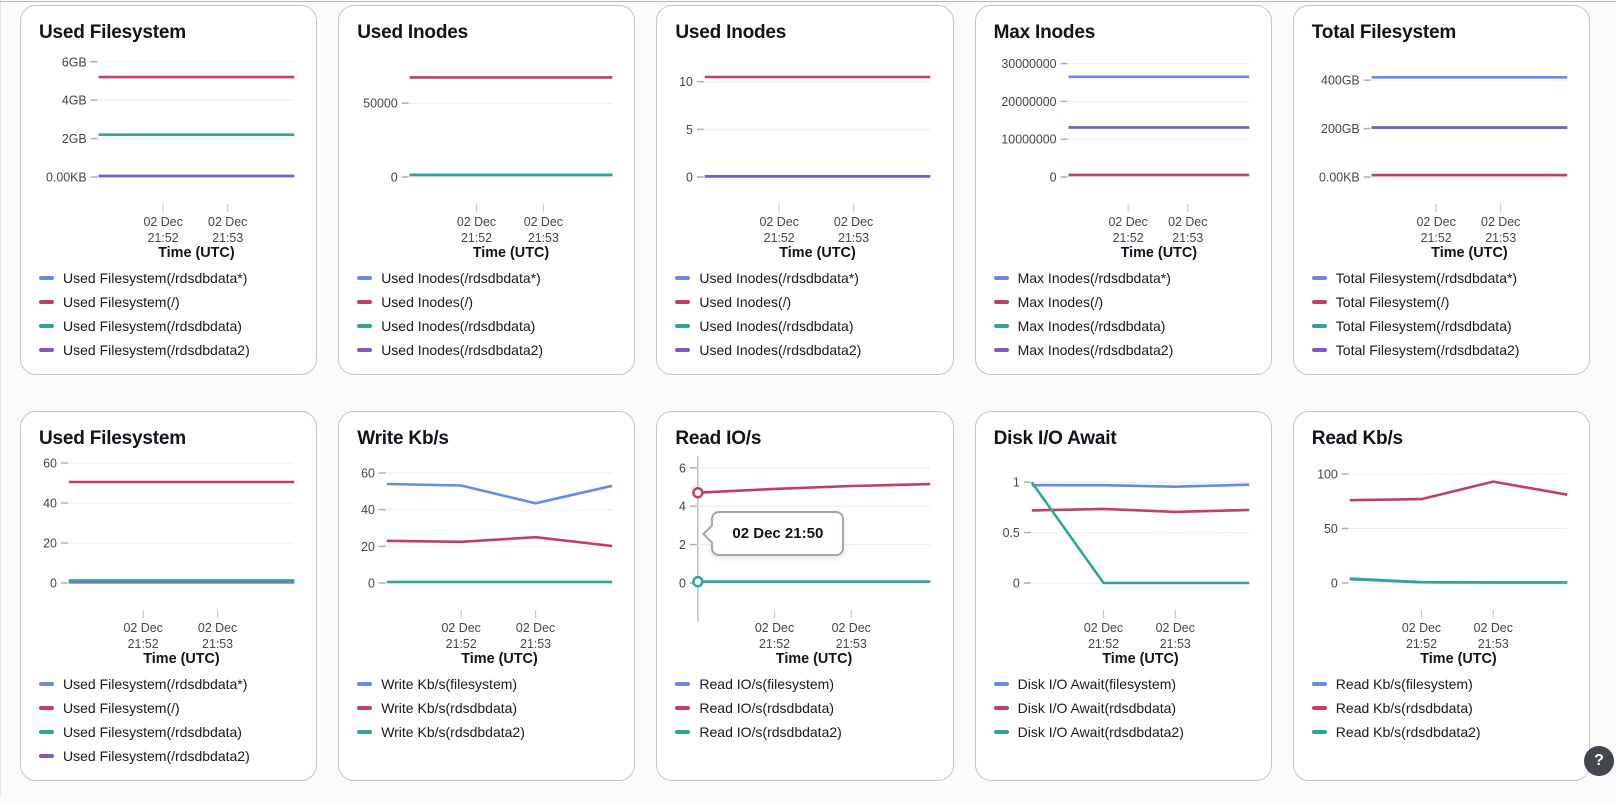 Image resolution: width=1616 pixels, height=805 pixels. I want to click on help-button: ?, so click(1599, 761).